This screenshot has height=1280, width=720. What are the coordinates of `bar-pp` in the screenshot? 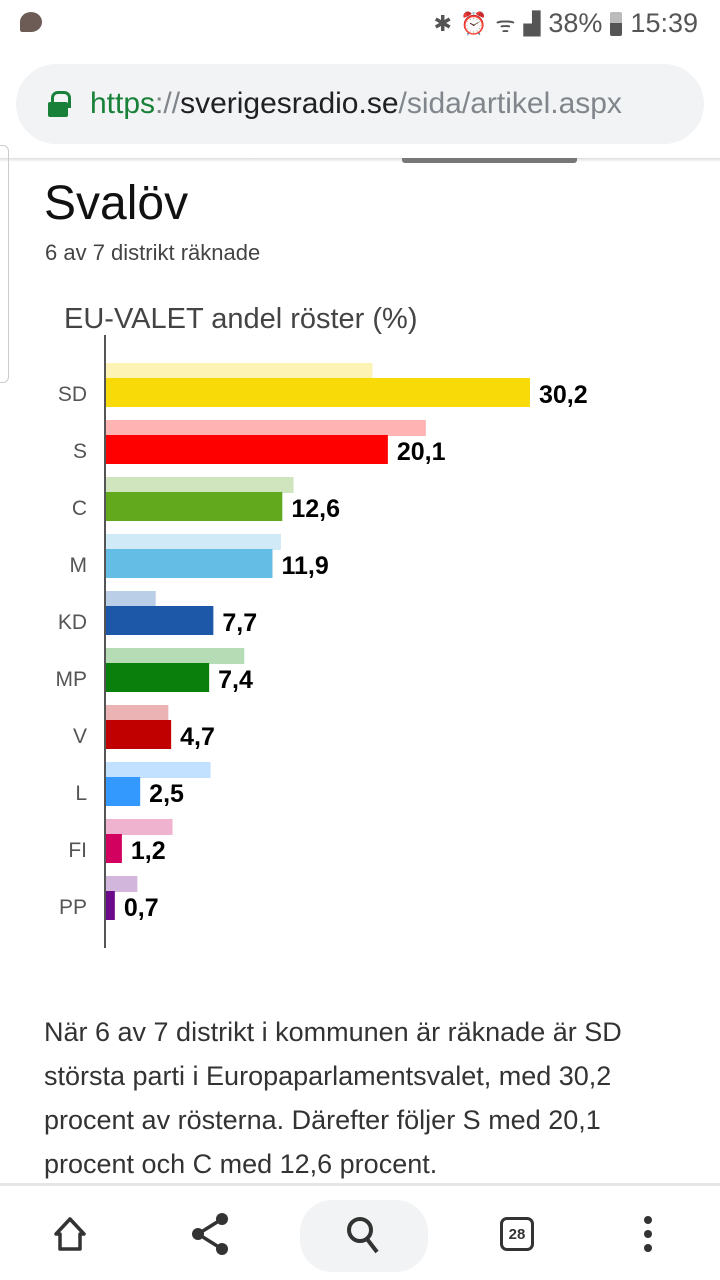 It's located at (110, 905).